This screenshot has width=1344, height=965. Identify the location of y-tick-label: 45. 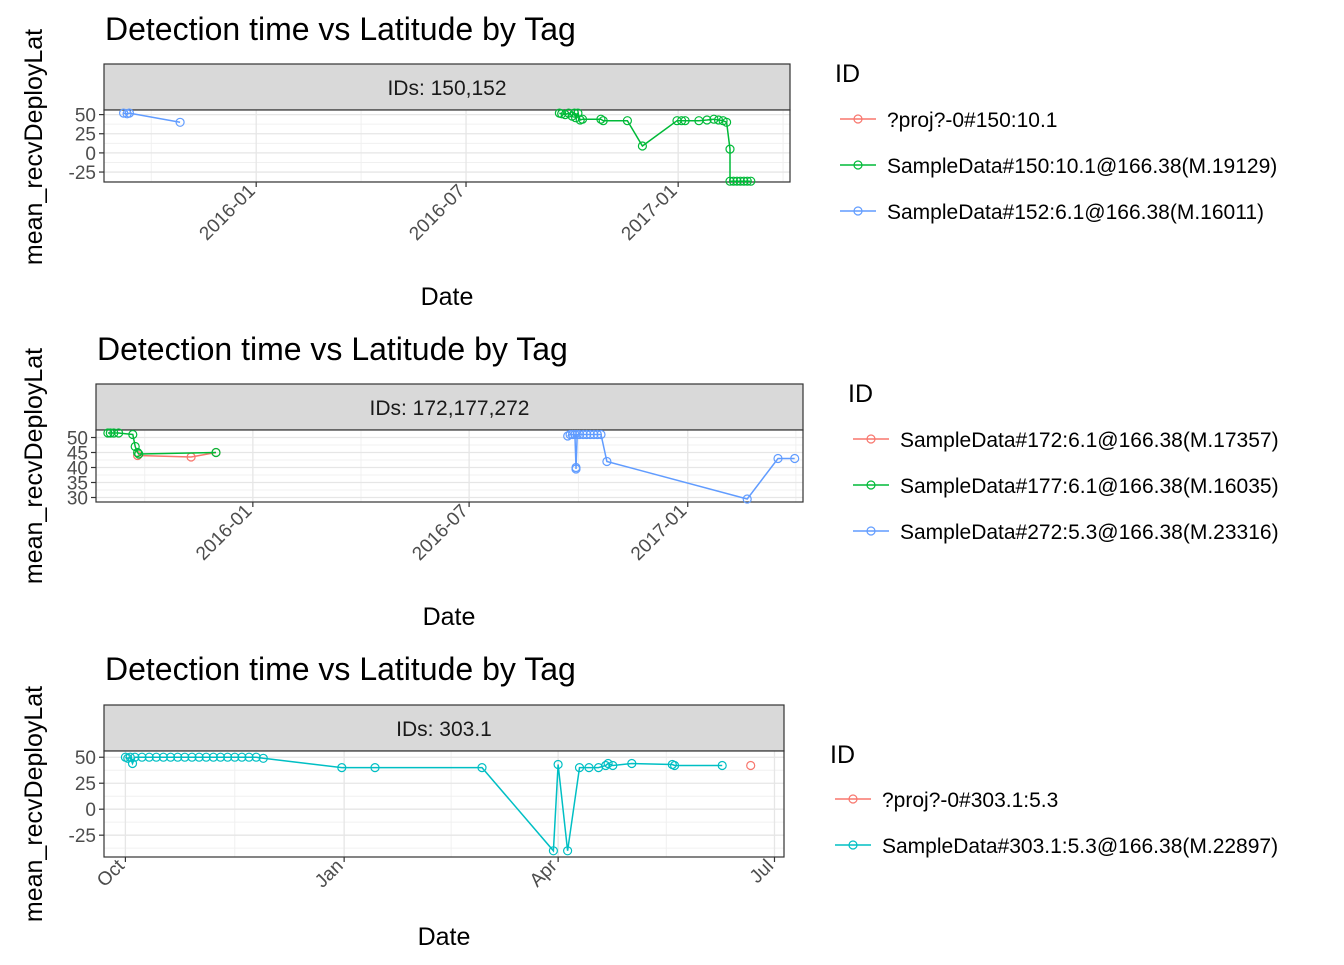
(77, 454).